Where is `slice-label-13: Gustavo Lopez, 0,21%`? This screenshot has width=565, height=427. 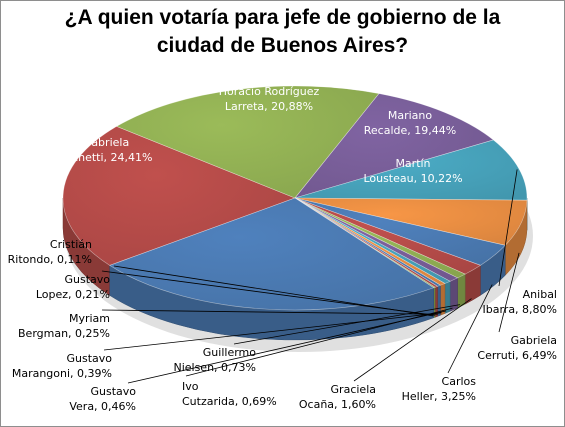
slice-label-13: Gustavo Lopez, 0,21% is located at coordinates (73, 287).